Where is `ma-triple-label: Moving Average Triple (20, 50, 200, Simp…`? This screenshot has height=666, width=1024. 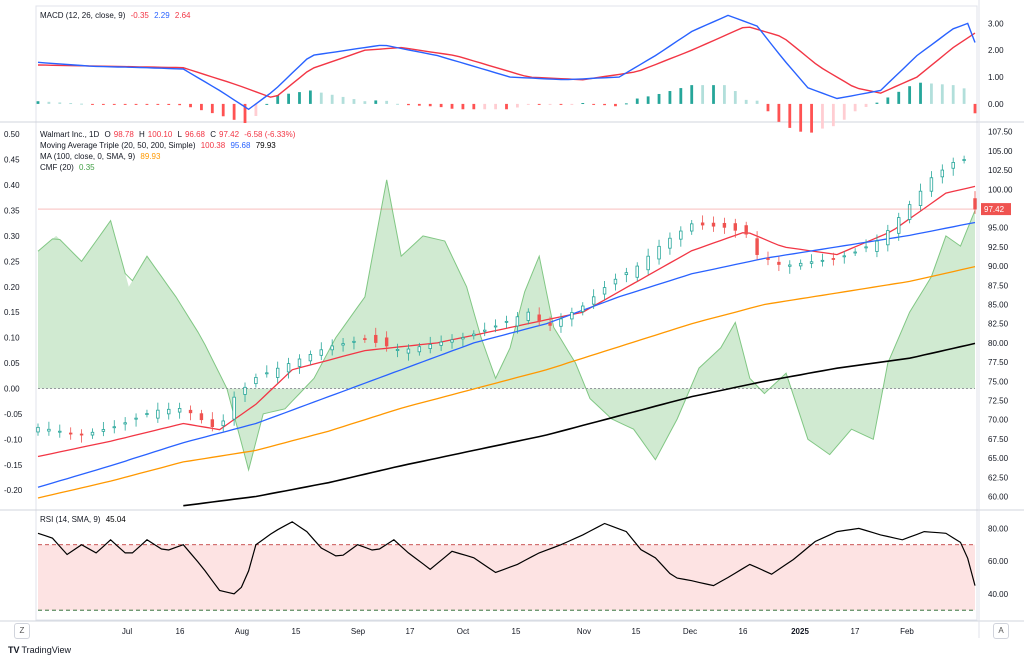
ma-triple-label: Moving Average Triple (20, 50, 200, Simp… is located at coordinates (118, 145).